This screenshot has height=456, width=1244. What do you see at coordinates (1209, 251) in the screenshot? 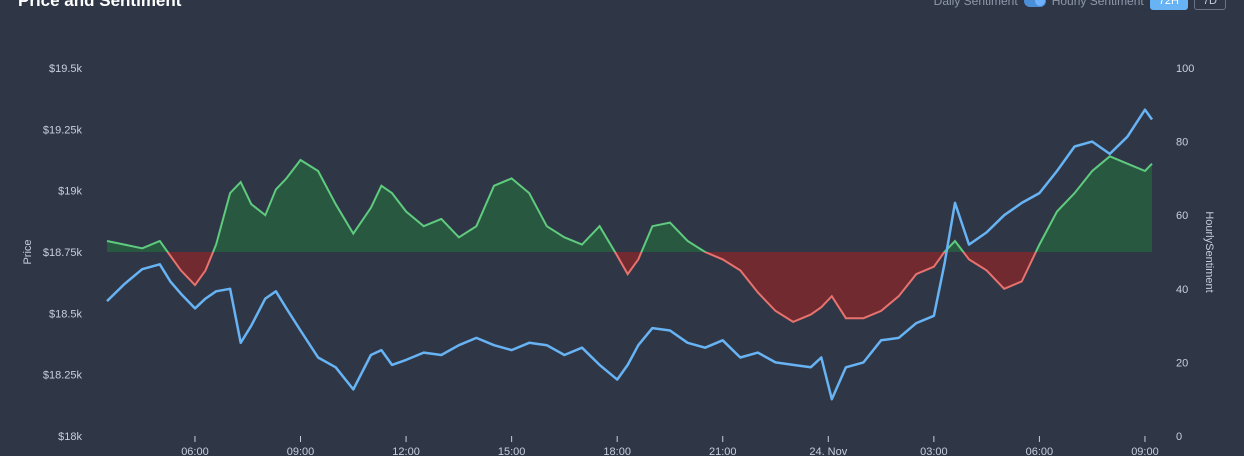
I see `right-axis-title: HourlySentiment` at bounding box center [1209, 251].